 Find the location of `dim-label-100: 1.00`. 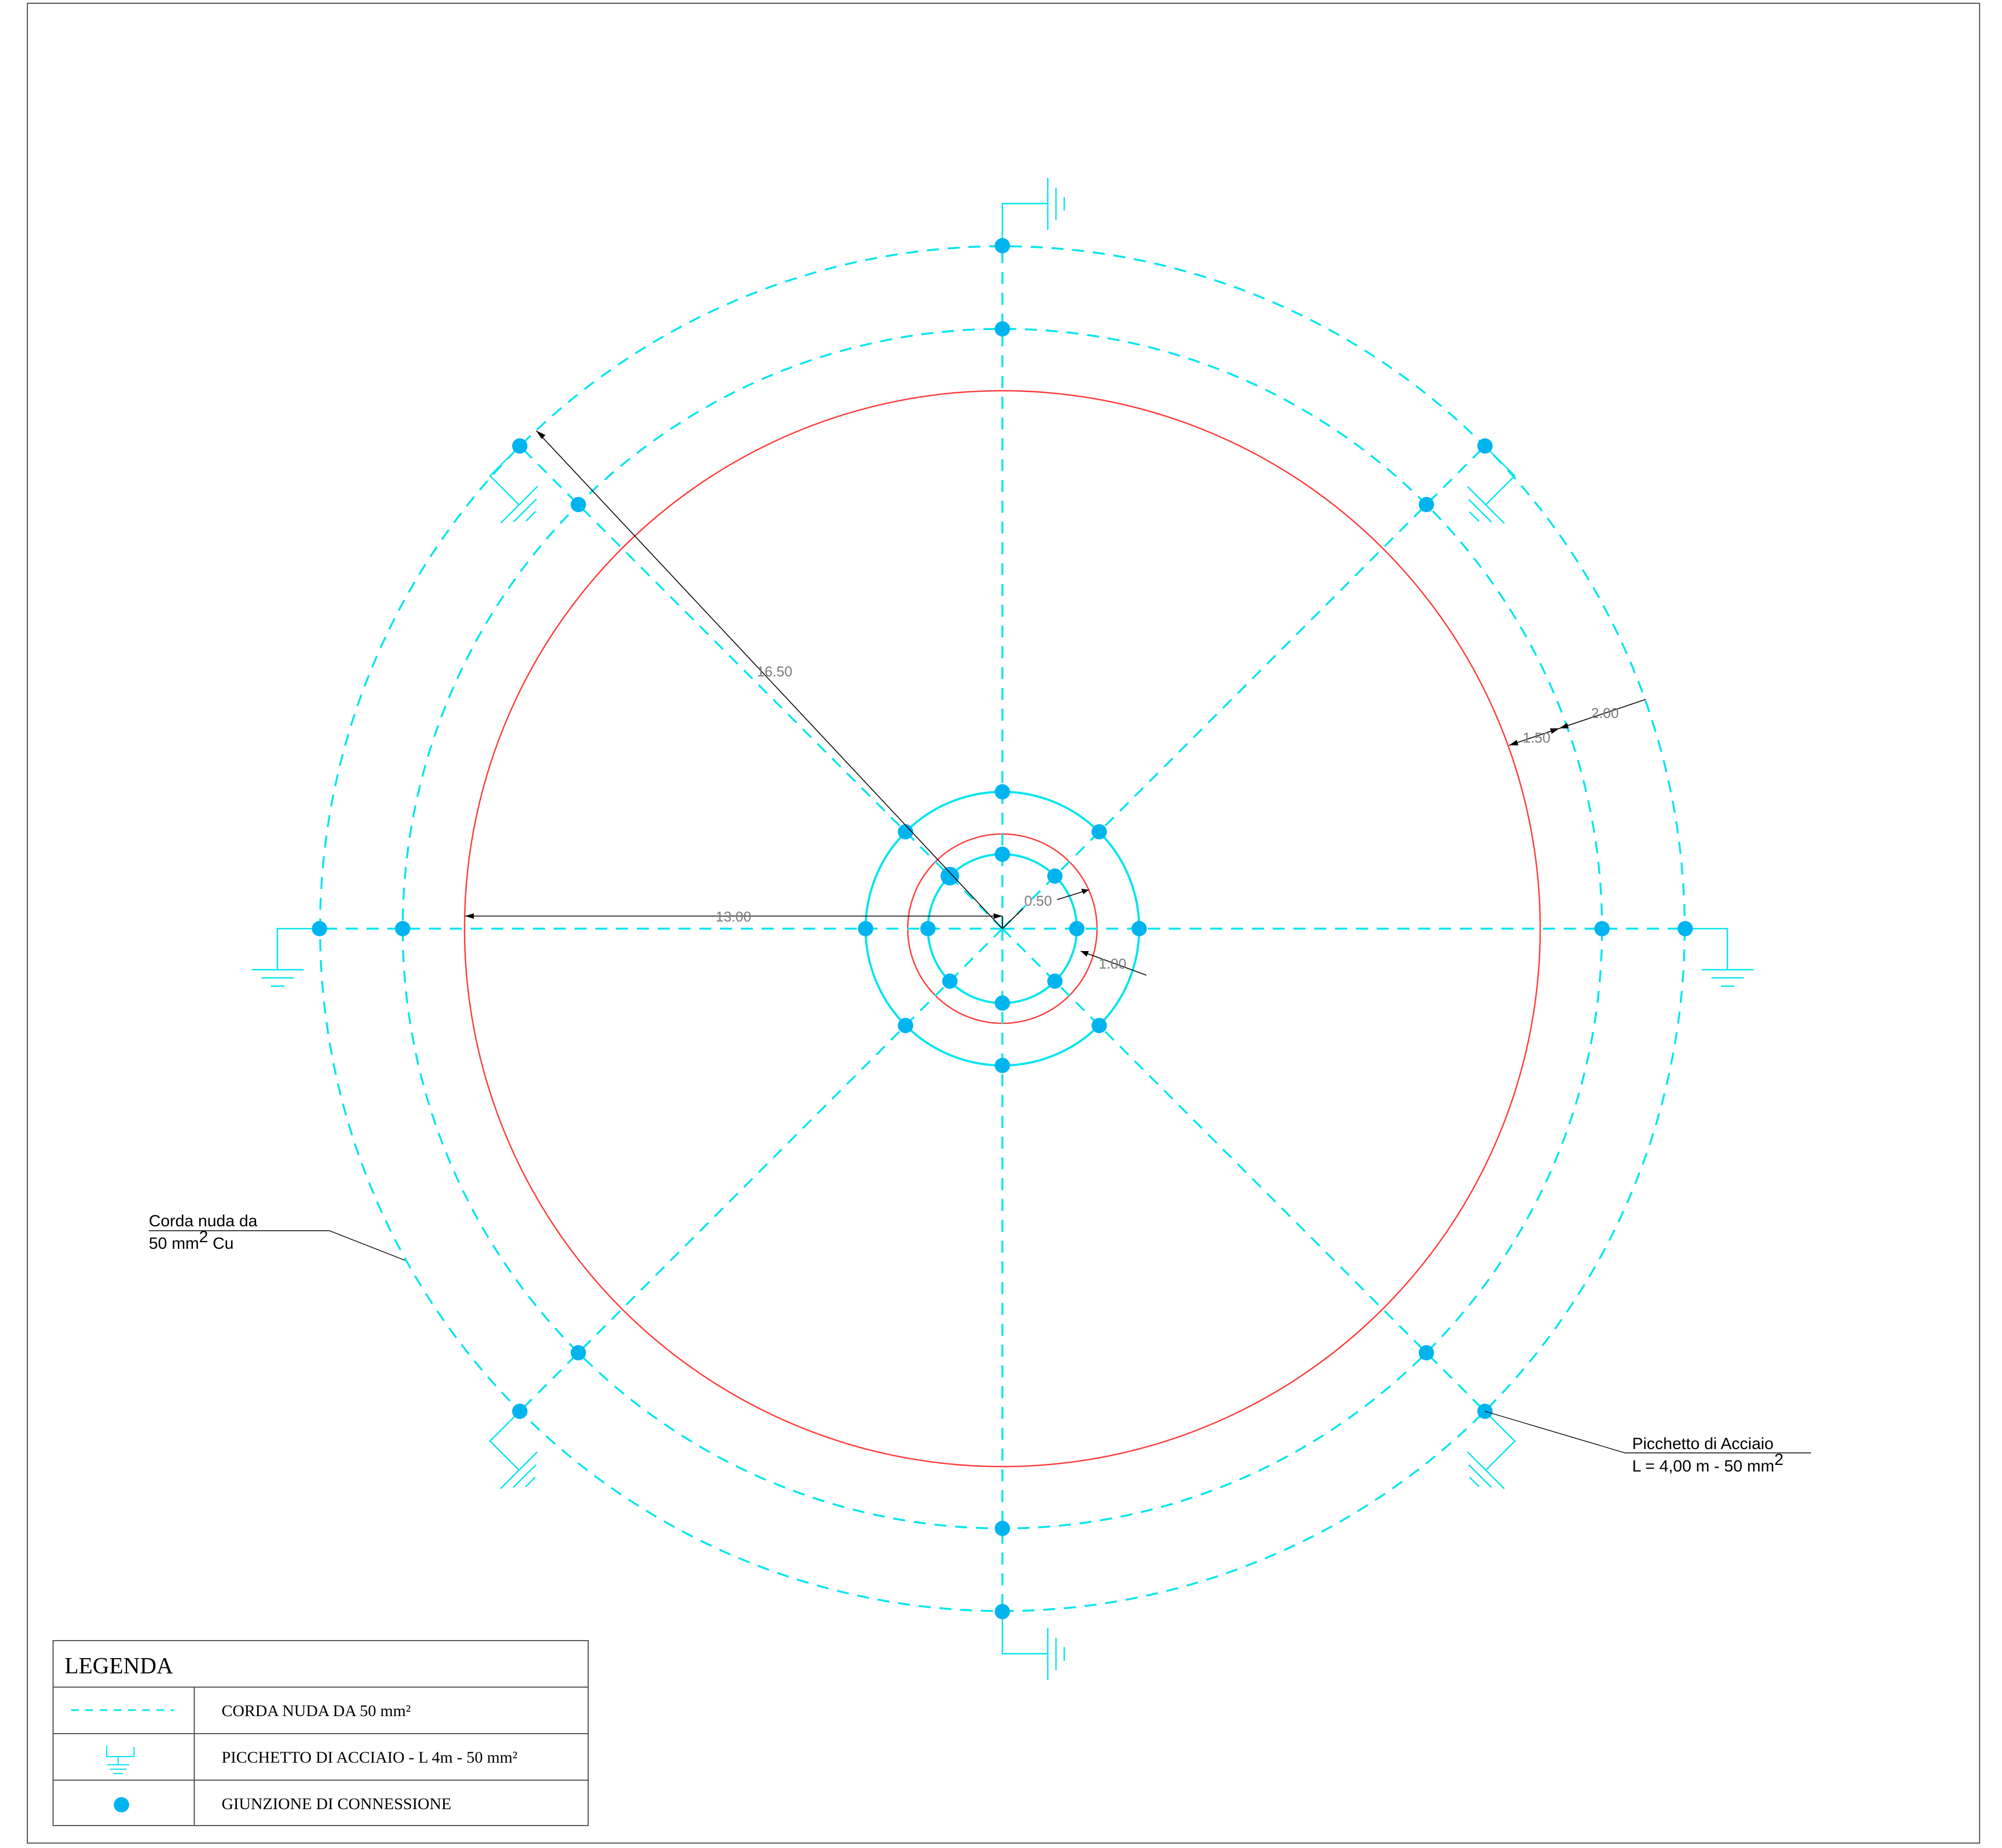

dim-label-100: 1.00 is located at coordinates (1113, 963).